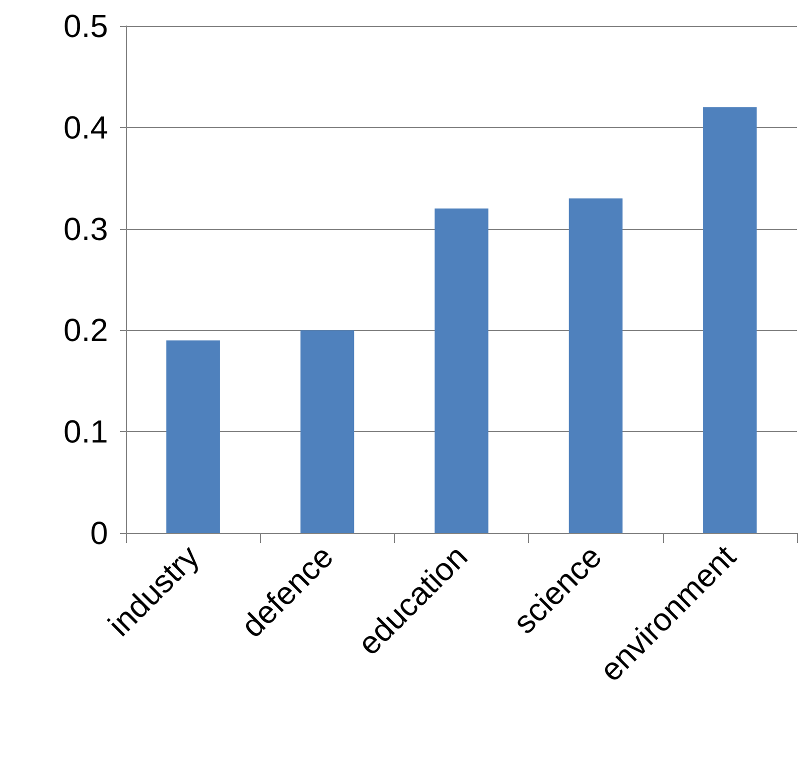 Image resolution: width=802 pixels, height=775 pixels. What do you see at coordinates (86, 127) in the screenshot?
I see `y-tick-label: 0.4` at bounding box center [86, 127].